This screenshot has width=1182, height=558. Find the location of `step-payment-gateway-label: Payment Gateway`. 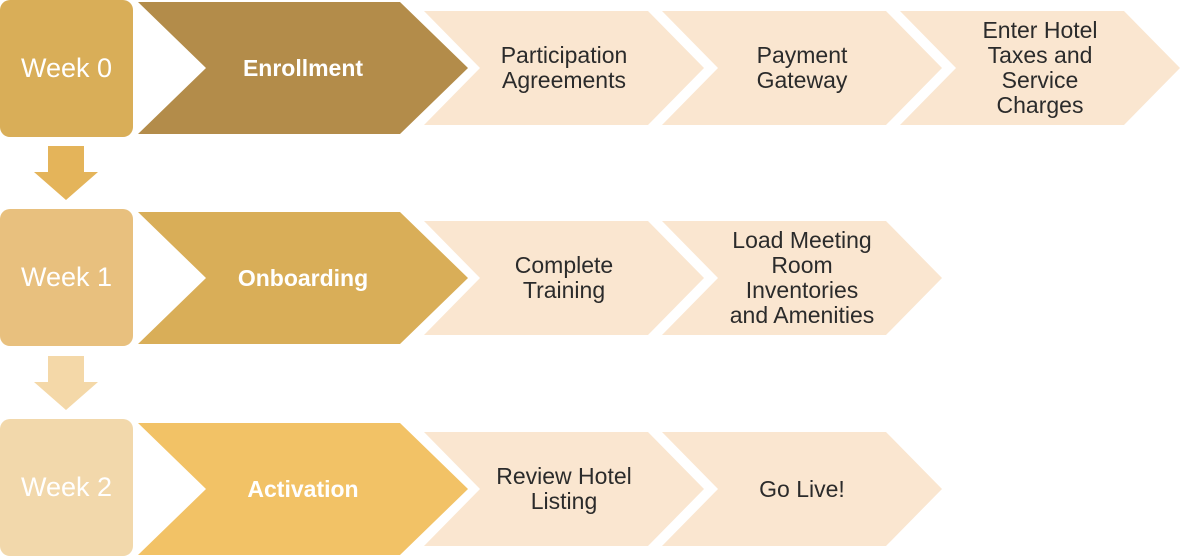

step-payment-gateway-label: Payment Gateway is located at coordinates (802, 67).